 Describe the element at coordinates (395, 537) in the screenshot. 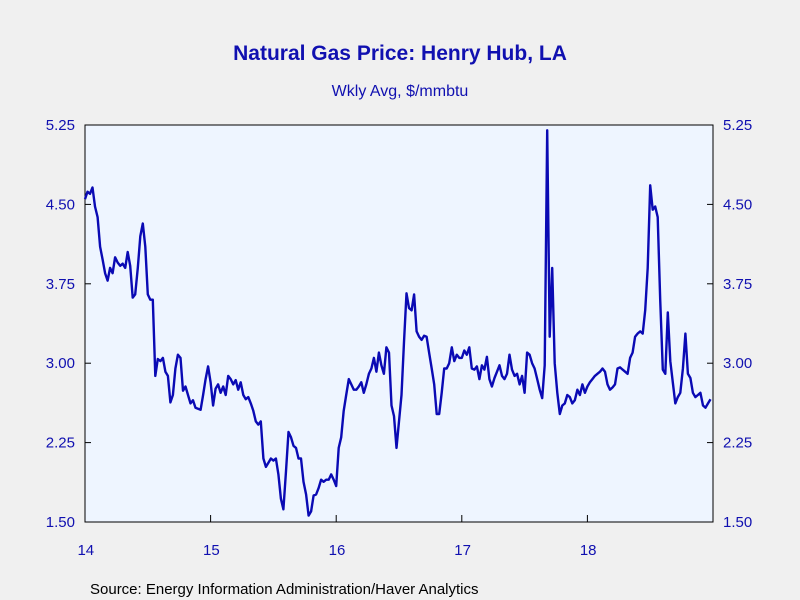

I see `x-axis: 14 15 16 17 18` at that location.